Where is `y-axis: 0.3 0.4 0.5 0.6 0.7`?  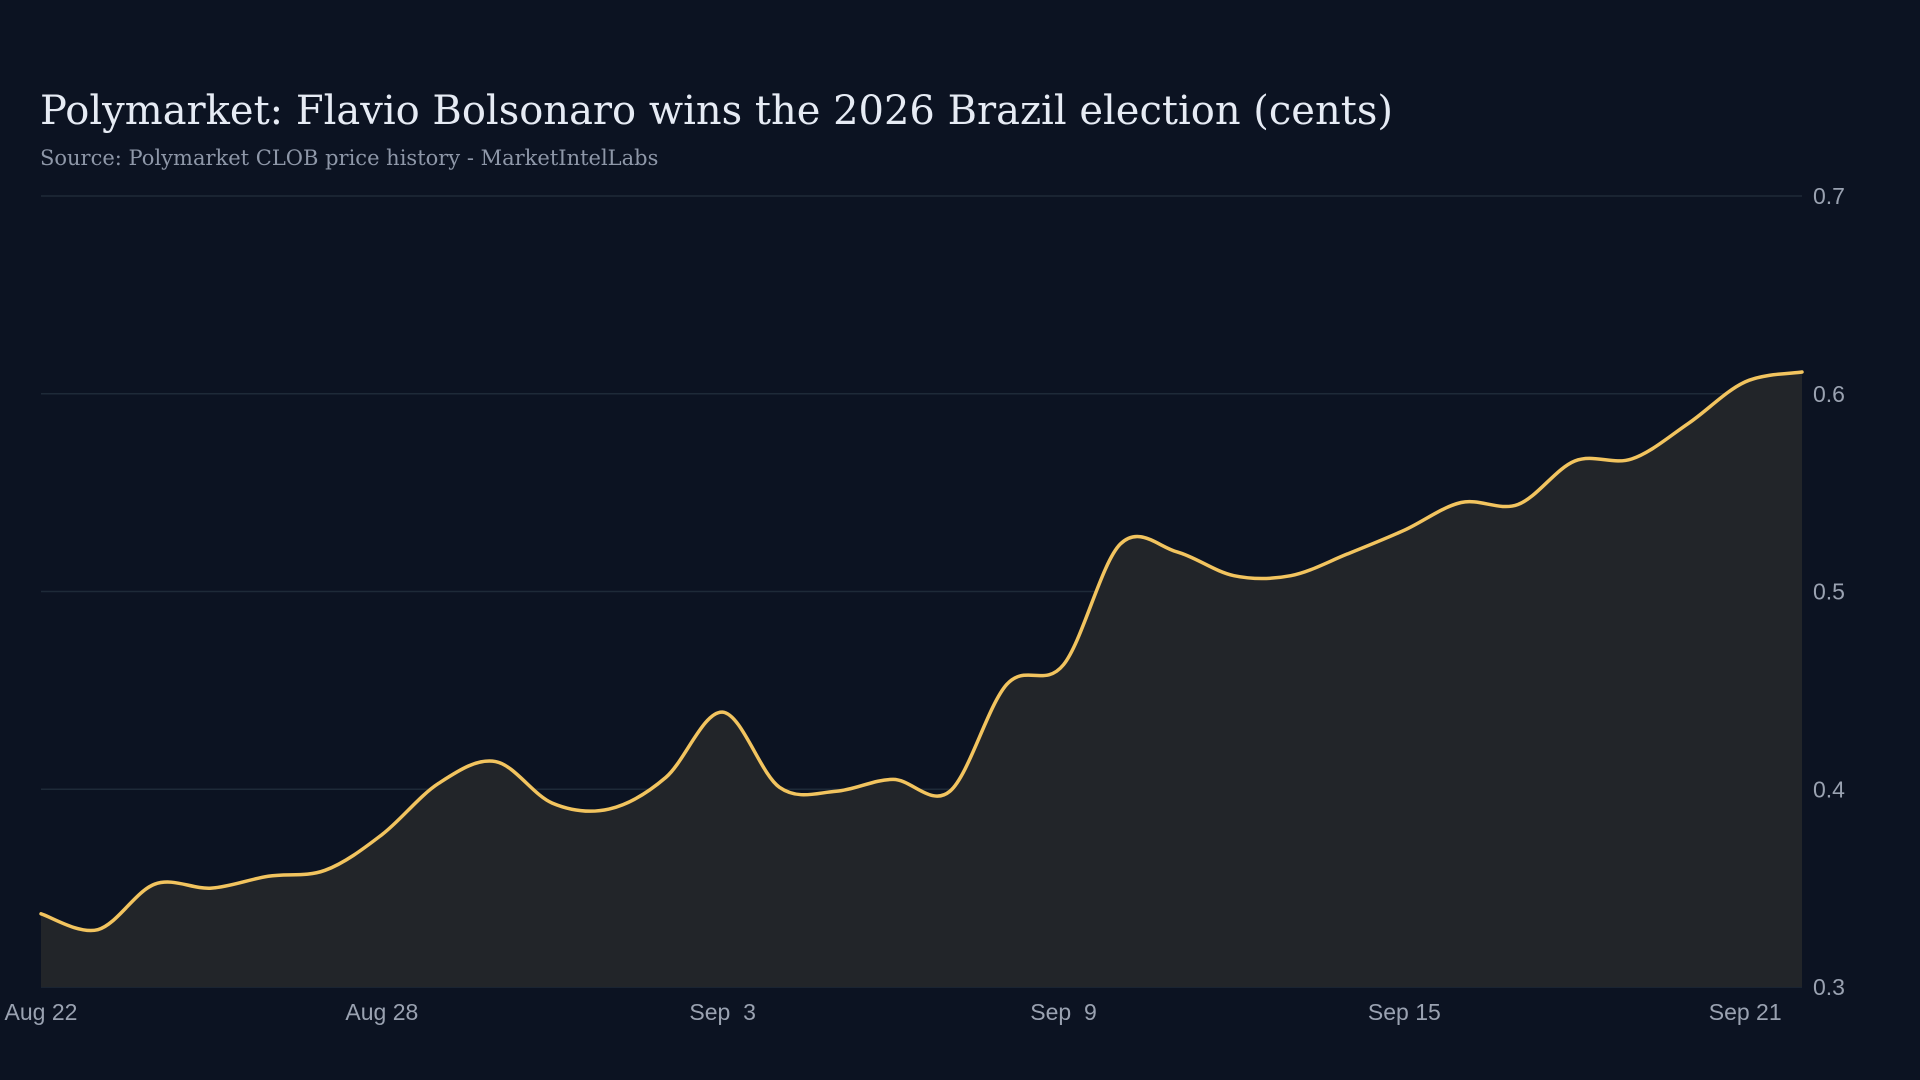
y-axis: 0.3 0.4 0.5 0.6 0.7 is located at coordinates (1829, 591).